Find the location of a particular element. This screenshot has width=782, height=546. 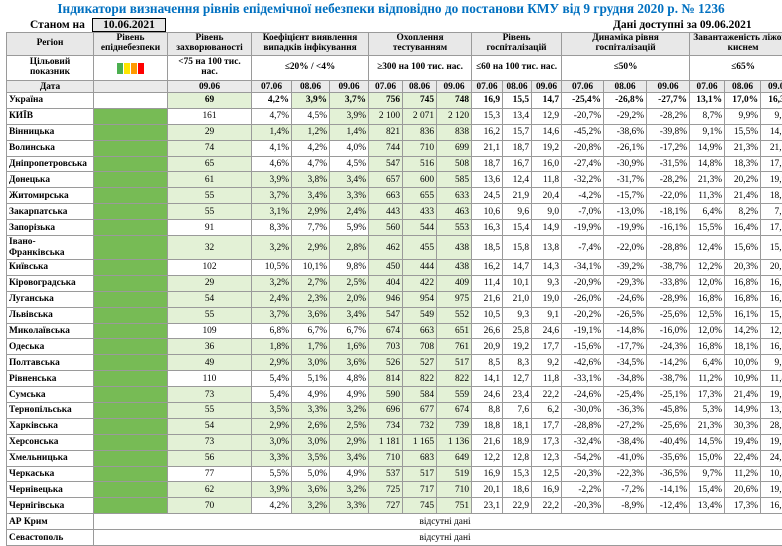

detection-value: 5,9% is located at coordinates (349, 228).